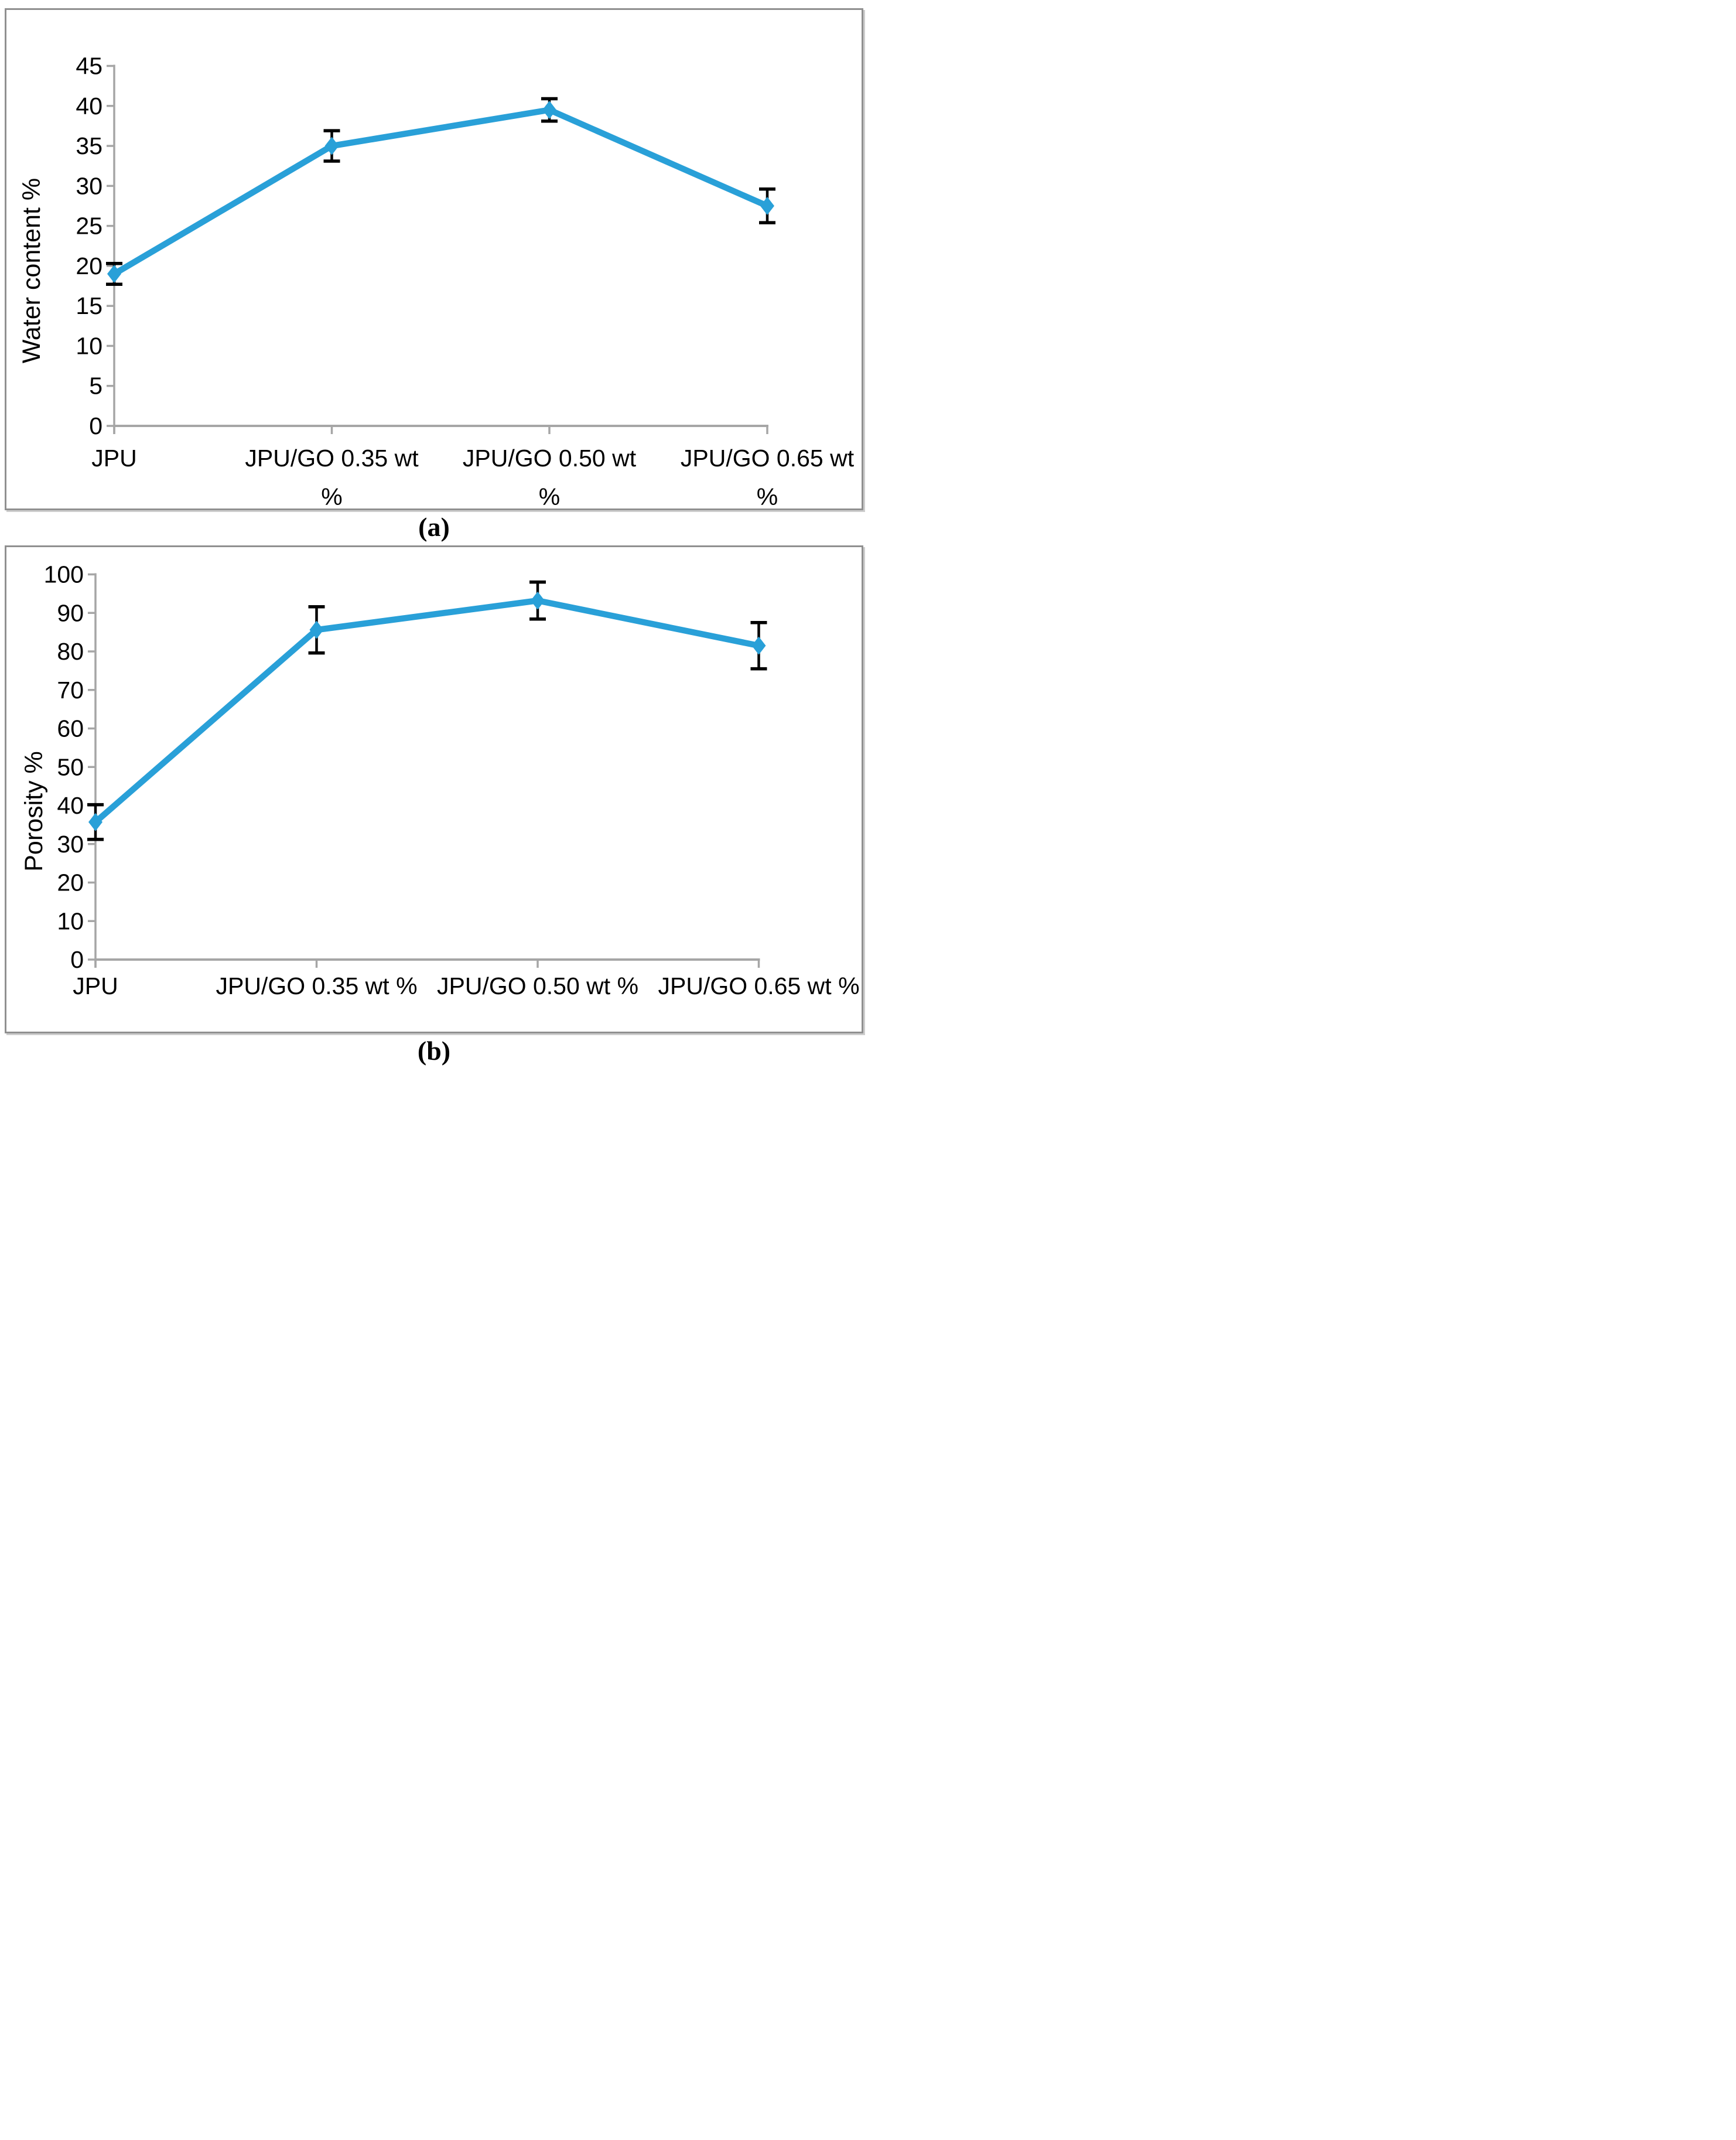 The height and width of the screenshot is (2140, 1736). What do you see at coordinates (89, 145) in the screenshot?
I see `y-tick-label: 35` at bounding box center [89, 145].